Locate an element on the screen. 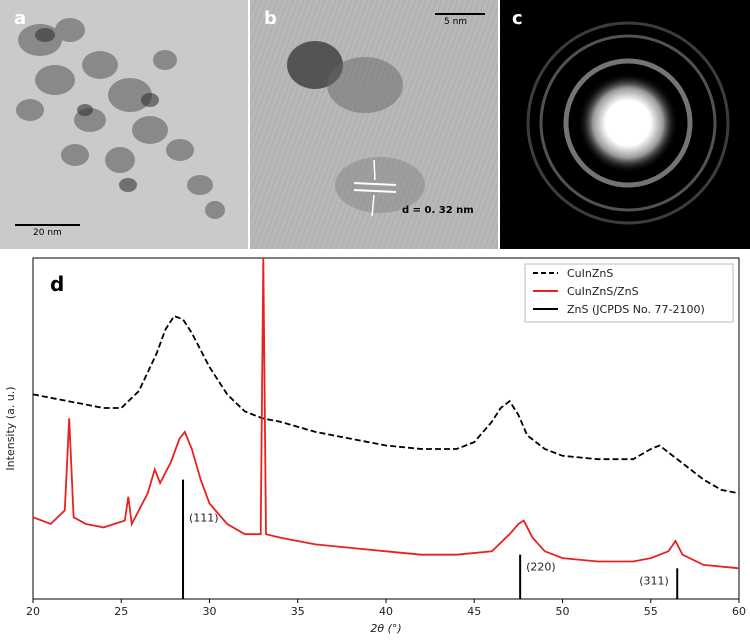 The width and height of the screenshot is (750, 642). panel-label-c: c is located at coordinates (517, 18).